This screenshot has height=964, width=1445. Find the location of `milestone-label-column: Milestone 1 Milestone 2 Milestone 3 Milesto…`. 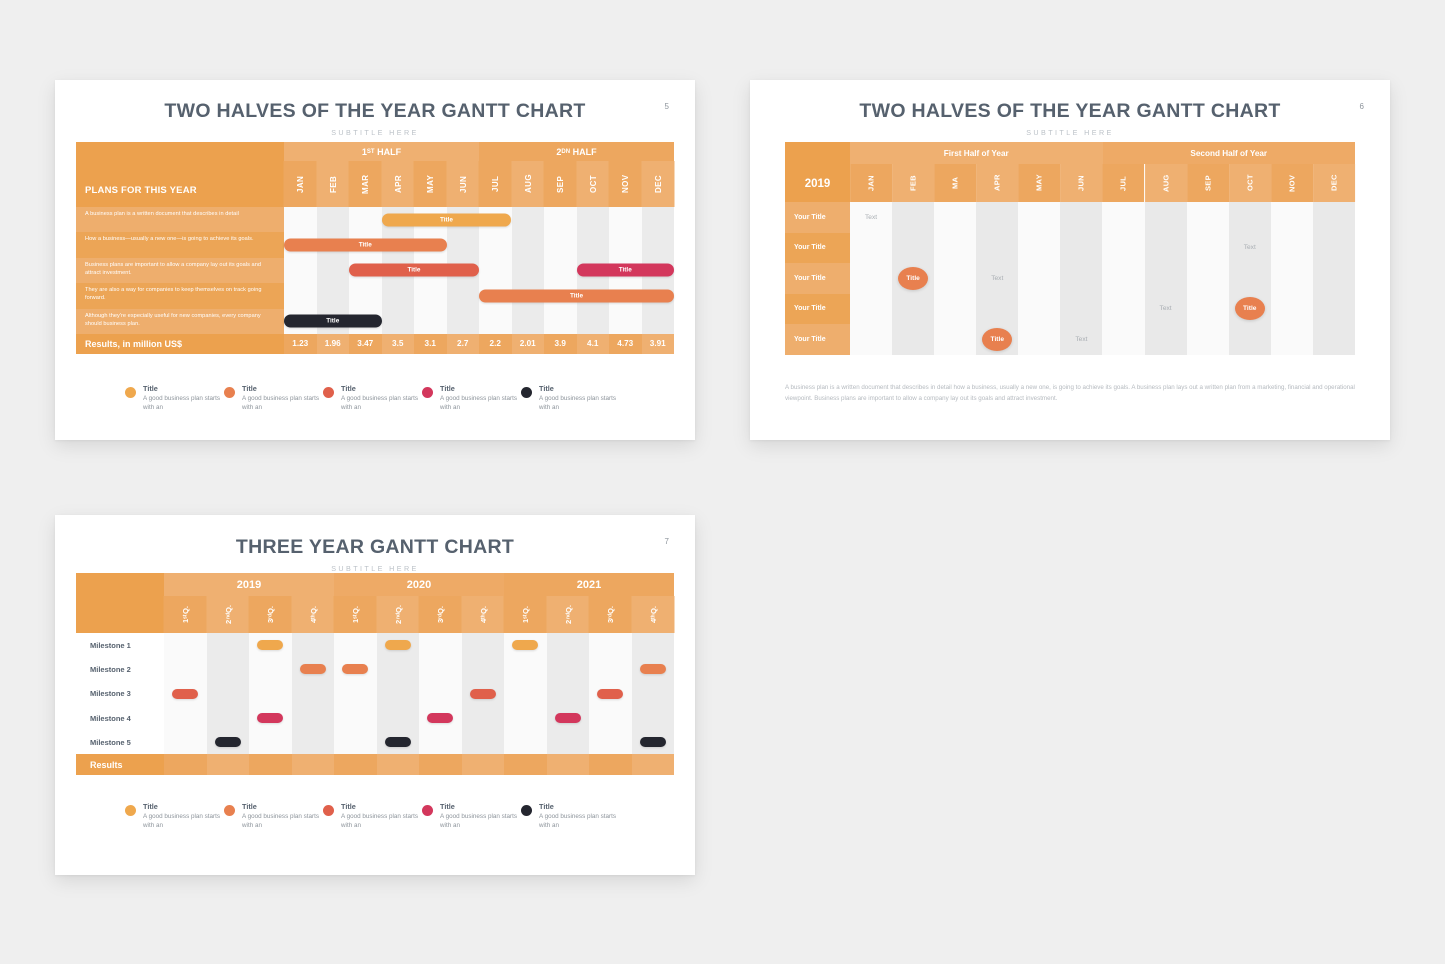

milestone-label-column: Milestone 1 Milestone 2 Milestone 3 Milesto… is located at coordinates (120, 694).